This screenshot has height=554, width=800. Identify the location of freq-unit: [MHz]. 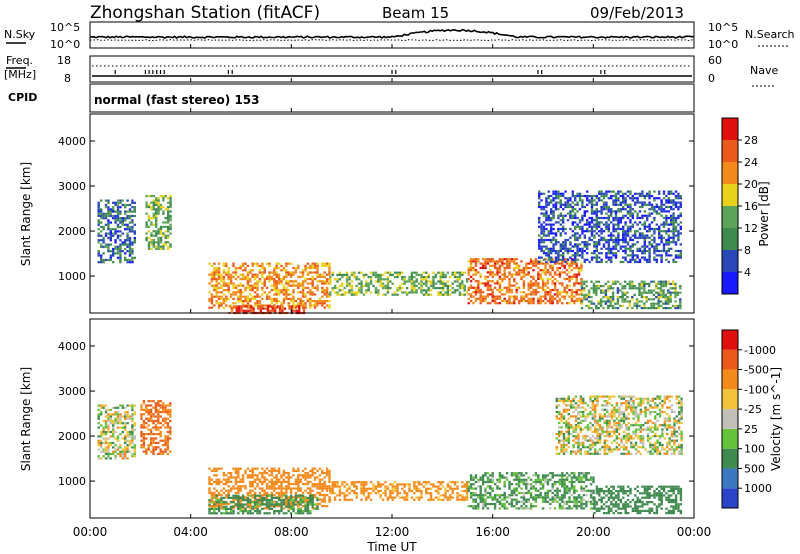
(20, 74).